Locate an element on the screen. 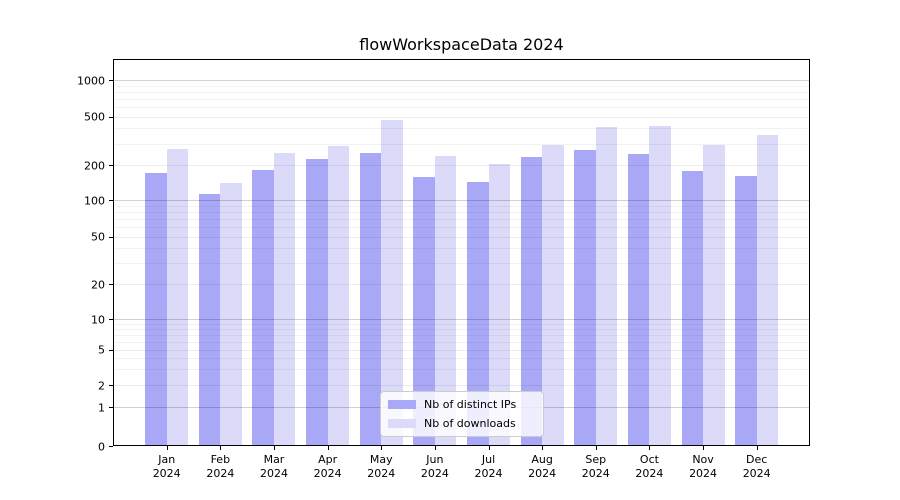  bar-jul-downloads is located at coordinates (499, 304).